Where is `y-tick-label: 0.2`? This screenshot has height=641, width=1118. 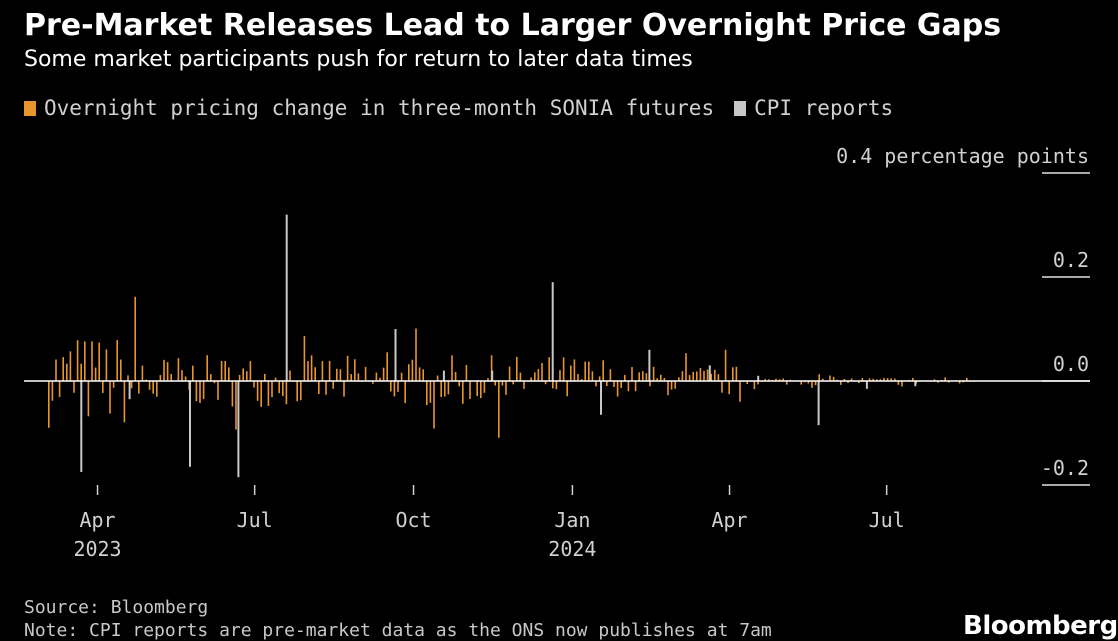
y-tick-label: 0.2 is located at coordinates (1071, 260).